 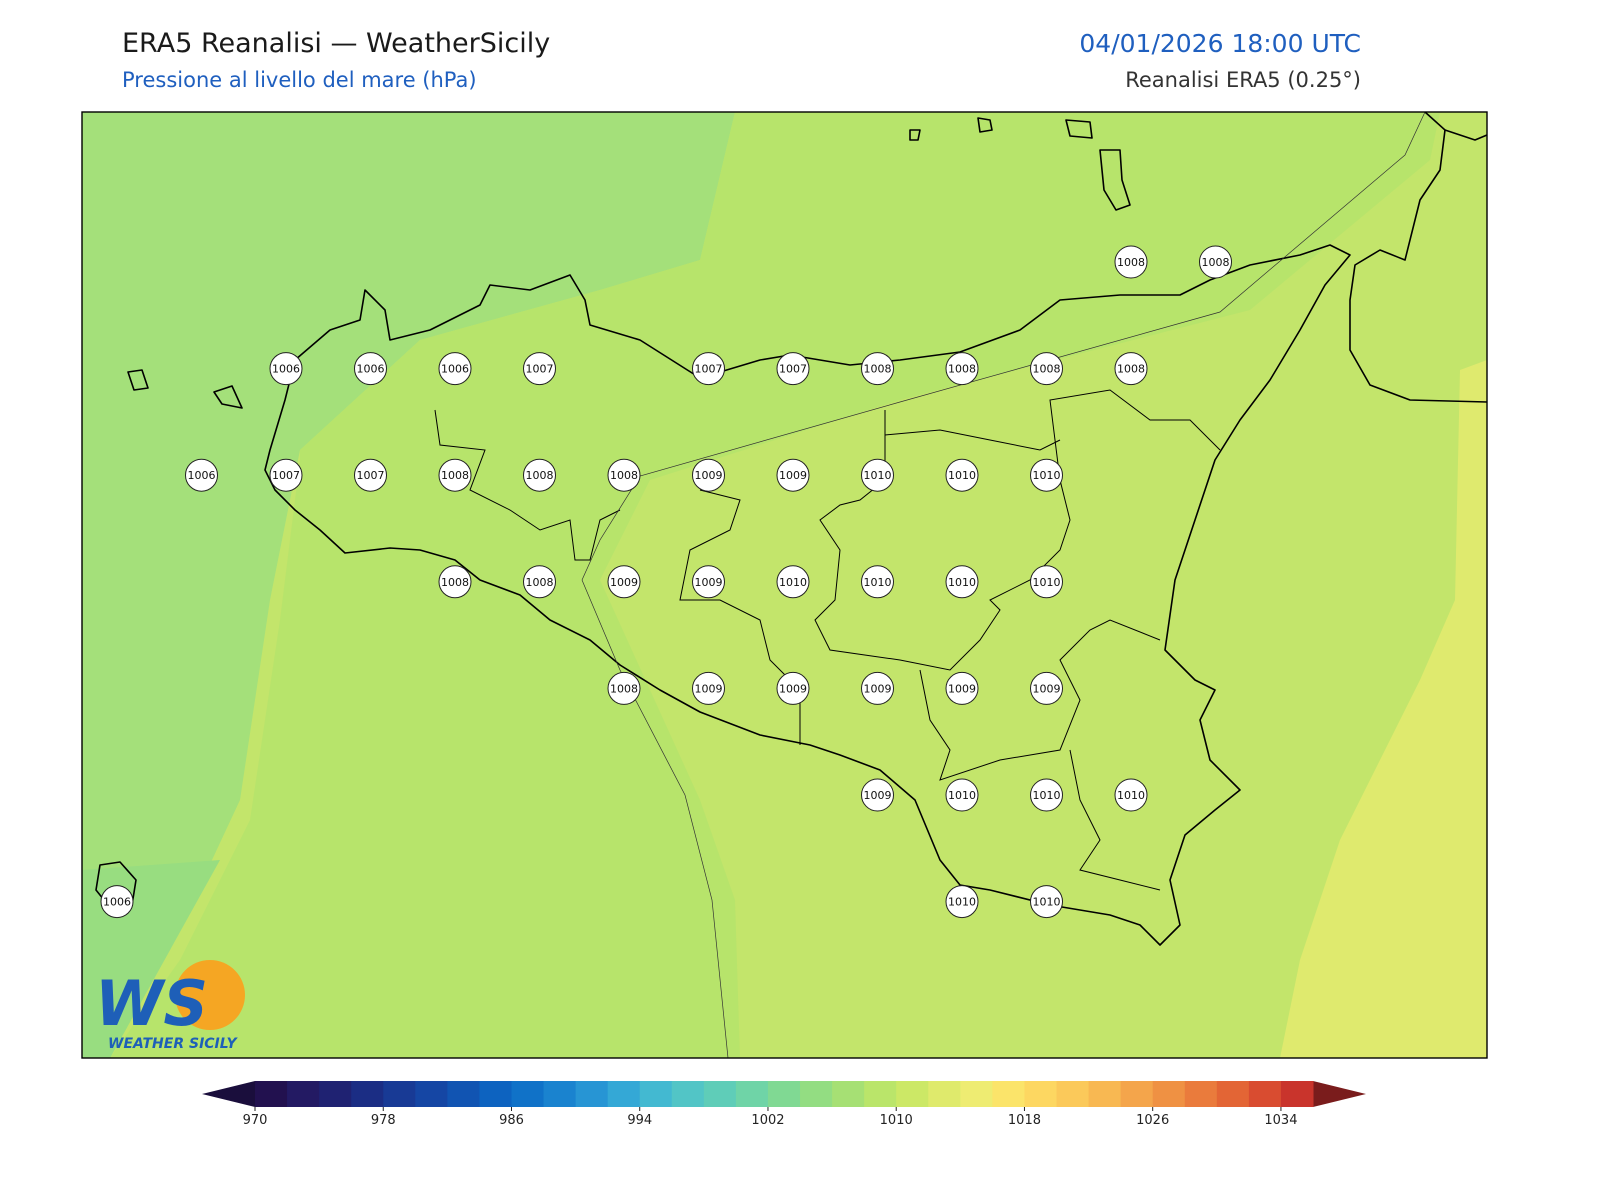 I want to click on colorbar-tick-label: 1010, so click(x=896, y=1120).